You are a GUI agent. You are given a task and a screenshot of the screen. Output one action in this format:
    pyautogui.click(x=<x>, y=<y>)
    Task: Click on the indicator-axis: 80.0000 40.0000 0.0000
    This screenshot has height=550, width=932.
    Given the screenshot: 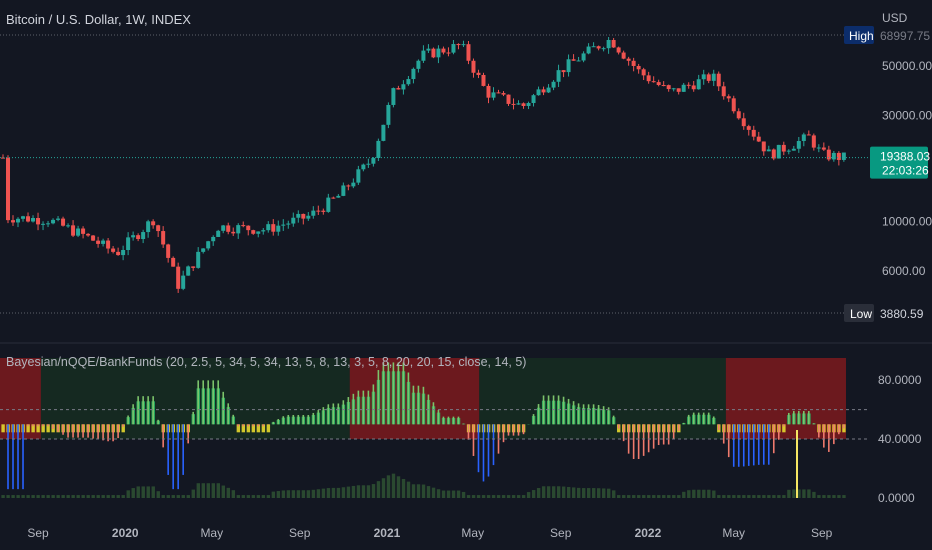 What is the action you would take?
    pyautogui.click(x=900, y=439)
    